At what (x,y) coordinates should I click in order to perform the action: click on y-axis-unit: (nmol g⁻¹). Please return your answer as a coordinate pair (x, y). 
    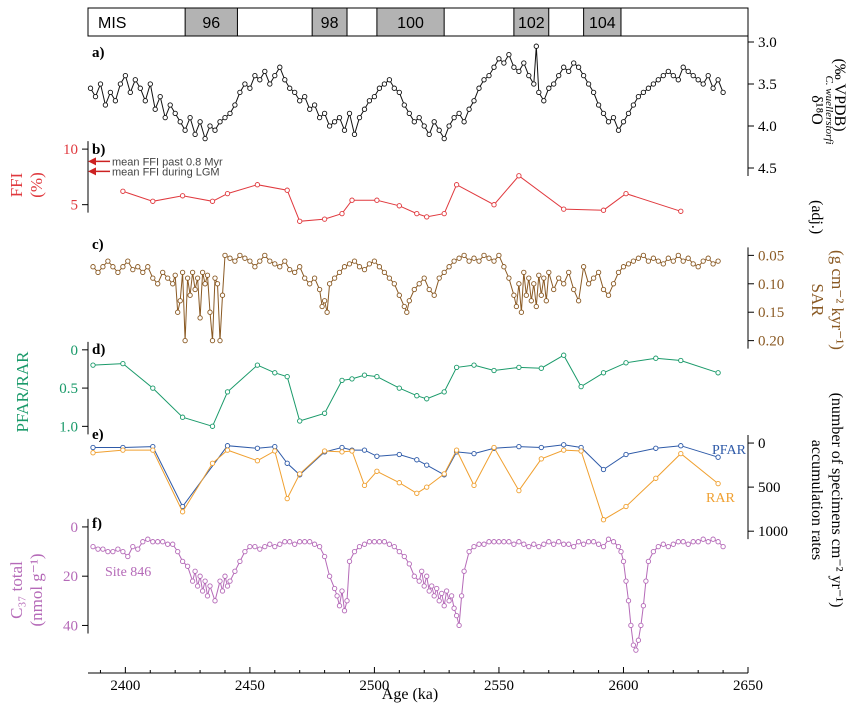
    Looking at the image, I should click on (36, 589).